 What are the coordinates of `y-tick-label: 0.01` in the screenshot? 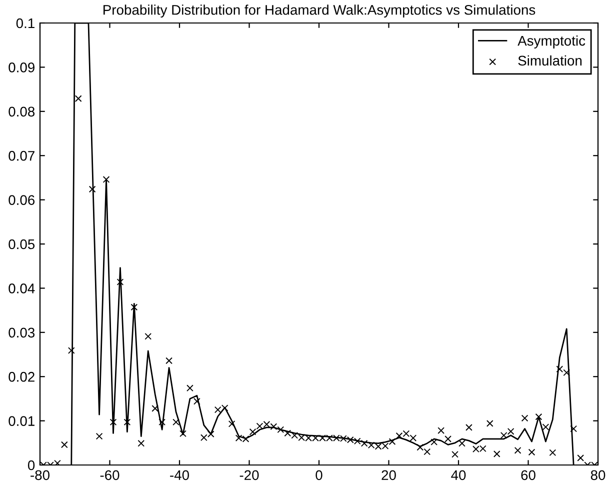 It's located at (21, 421).